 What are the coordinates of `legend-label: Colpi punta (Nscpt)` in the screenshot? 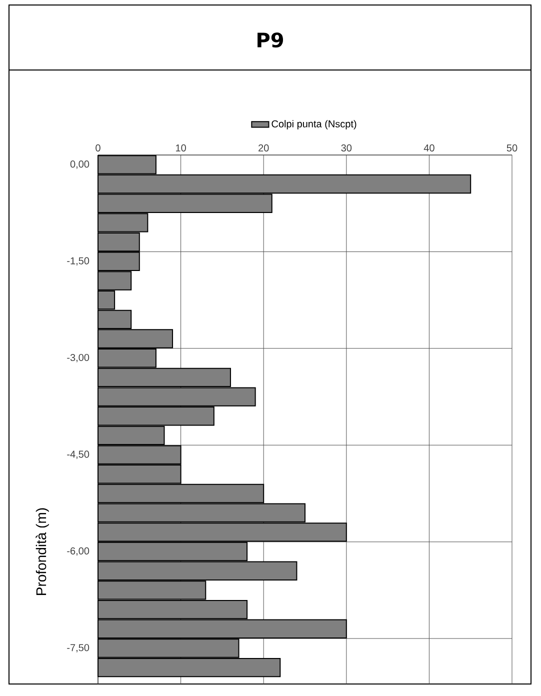 It's located at (314, 125).